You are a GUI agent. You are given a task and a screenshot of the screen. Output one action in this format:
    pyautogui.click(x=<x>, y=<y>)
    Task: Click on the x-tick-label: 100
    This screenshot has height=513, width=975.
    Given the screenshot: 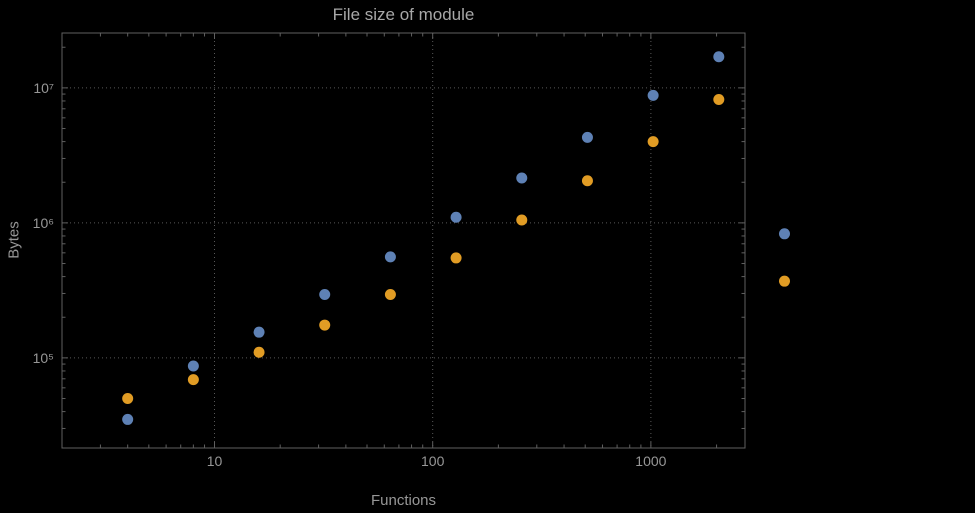 What is the action you would take?
    pyautogui.click(x=433, y=461)
    